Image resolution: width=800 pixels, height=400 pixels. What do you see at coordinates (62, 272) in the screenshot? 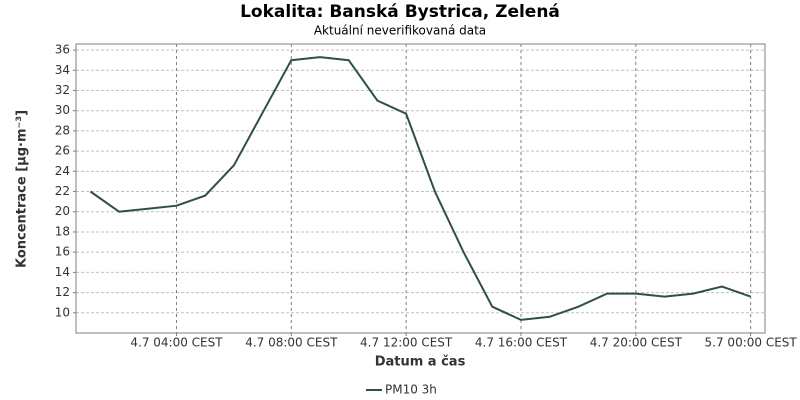
I see `y-tick-label: 14` at bounding box center [62, 272].